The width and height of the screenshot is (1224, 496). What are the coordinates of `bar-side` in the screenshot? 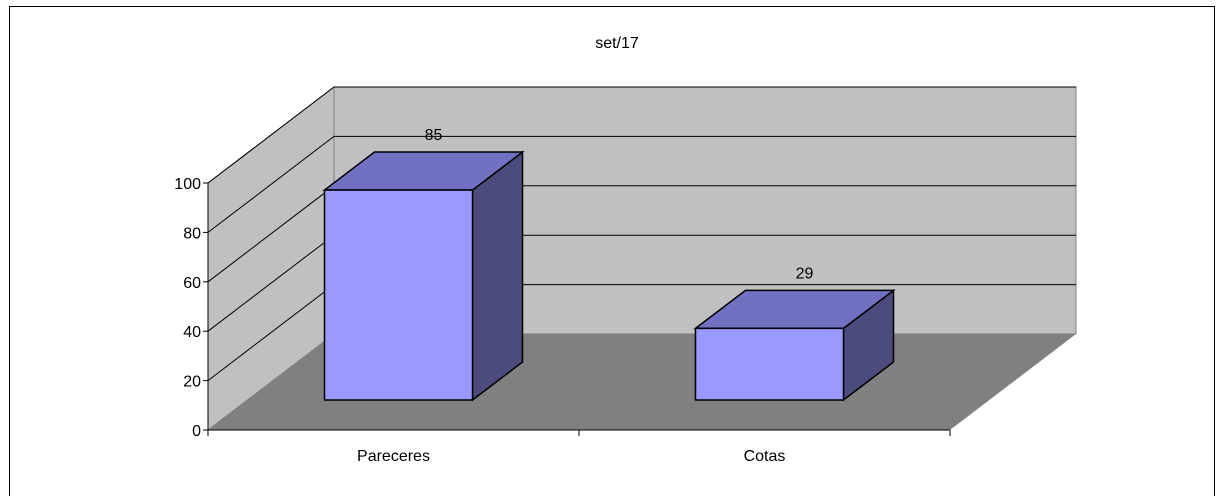 It's located at (497, 276).